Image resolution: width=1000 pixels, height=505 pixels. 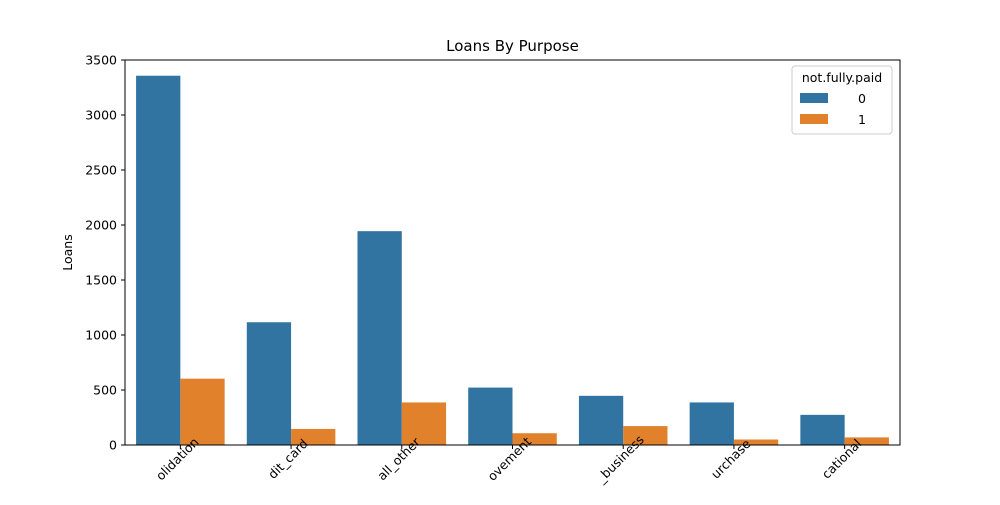 I want to click on bar-series-1-credit_card, so click(x=313, y=436).